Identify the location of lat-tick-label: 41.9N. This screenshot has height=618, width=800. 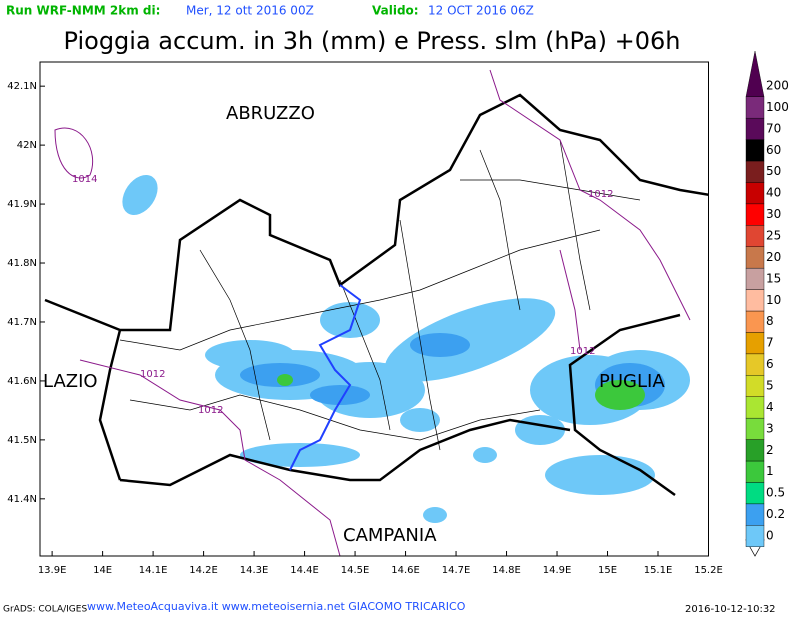
(22, 204).